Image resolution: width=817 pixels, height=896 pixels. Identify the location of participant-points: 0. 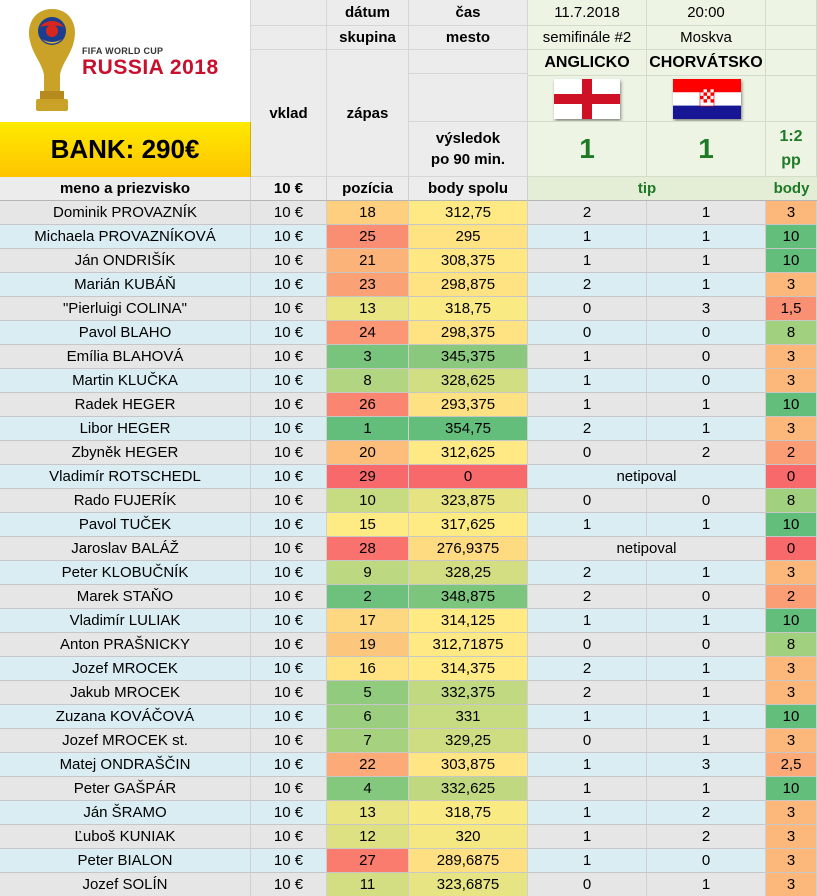
(791, 549).